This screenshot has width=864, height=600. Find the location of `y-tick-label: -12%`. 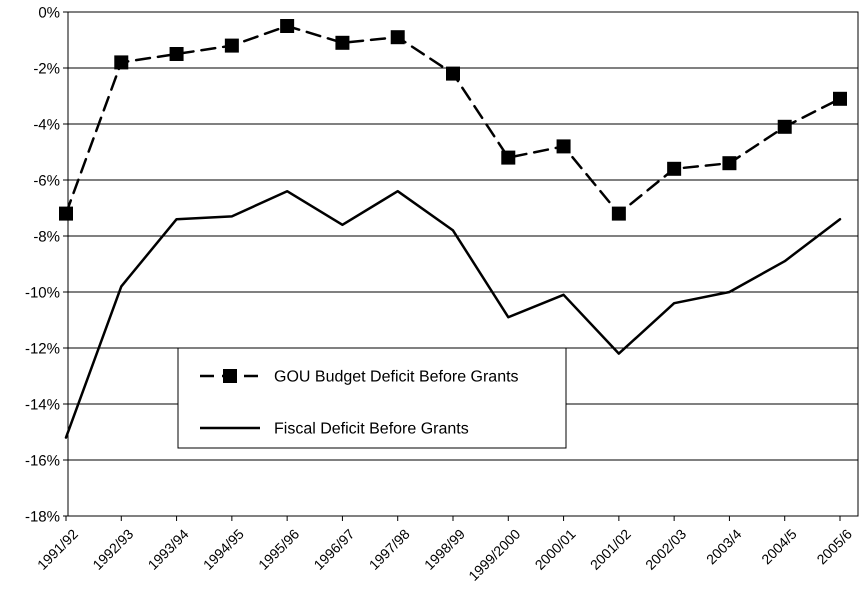

y-tick-label: -12% is located at coordinates (42, 349).